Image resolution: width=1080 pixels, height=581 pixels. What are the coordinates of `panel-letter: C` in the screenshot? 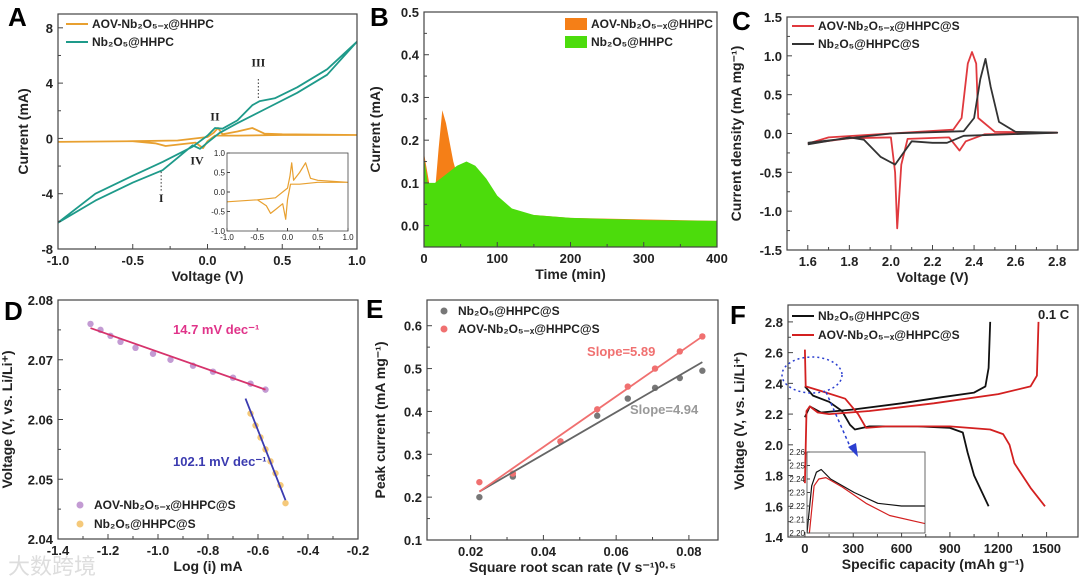 It's located at (741, 21).